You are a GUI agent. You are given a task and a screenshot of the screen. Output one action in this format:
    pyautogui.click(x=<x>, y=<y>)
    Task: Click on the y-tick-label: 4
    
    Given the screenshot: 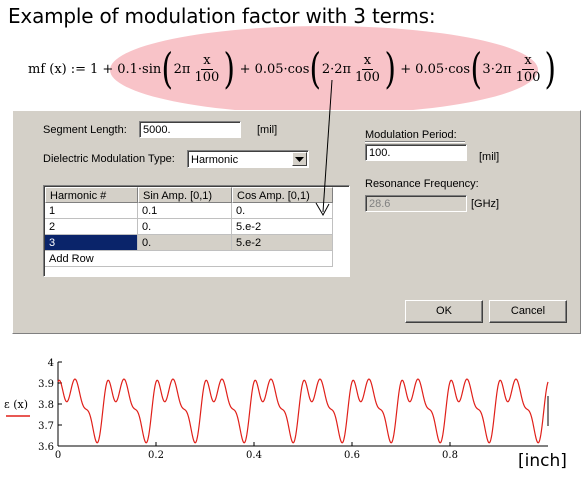 What is the action you would take?
    pyautogui.click(x=51, y=363)
    